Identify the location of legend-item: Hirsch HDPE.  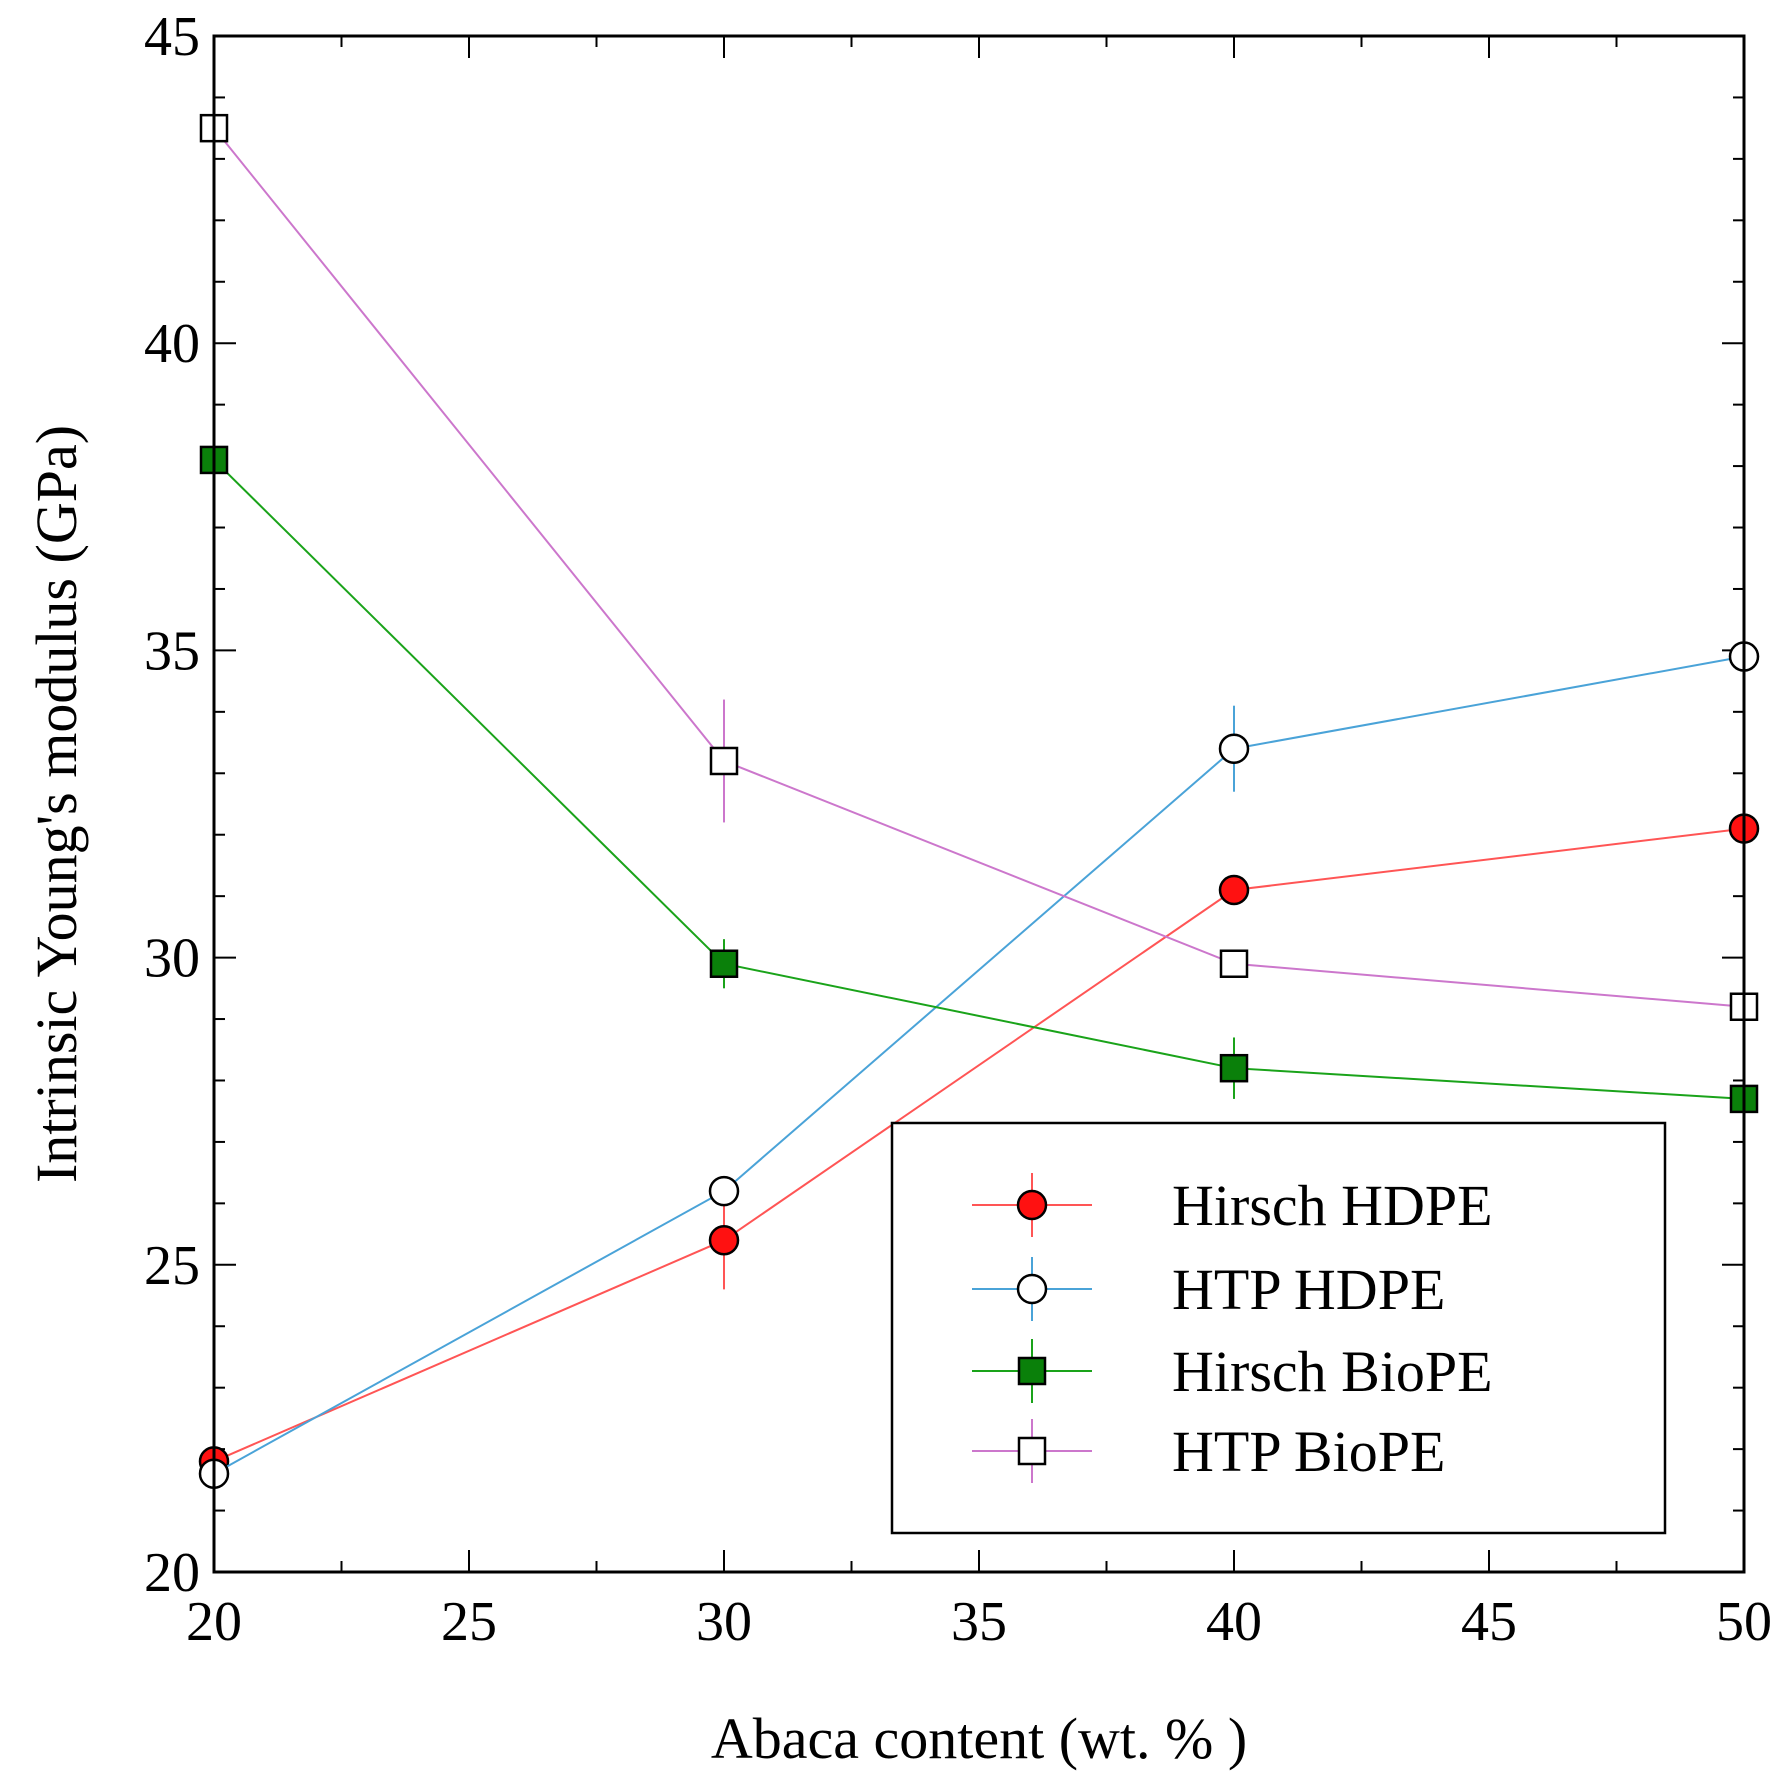
(1232, 1205).